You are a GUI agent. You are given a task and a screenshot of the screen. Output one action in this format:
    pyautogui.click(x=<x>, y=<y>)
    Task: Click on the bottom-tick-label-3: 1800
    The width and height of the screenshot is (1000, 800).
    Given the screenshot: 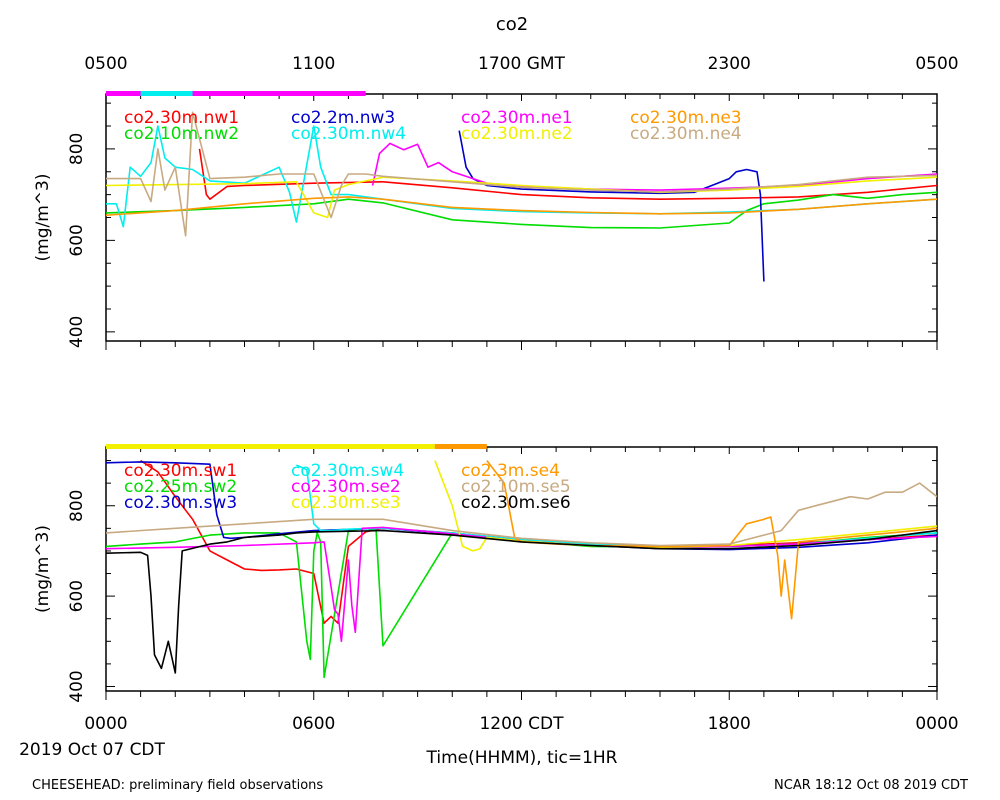 What is the action you would take?
    pyautogui.click(x=729, y=724)
    